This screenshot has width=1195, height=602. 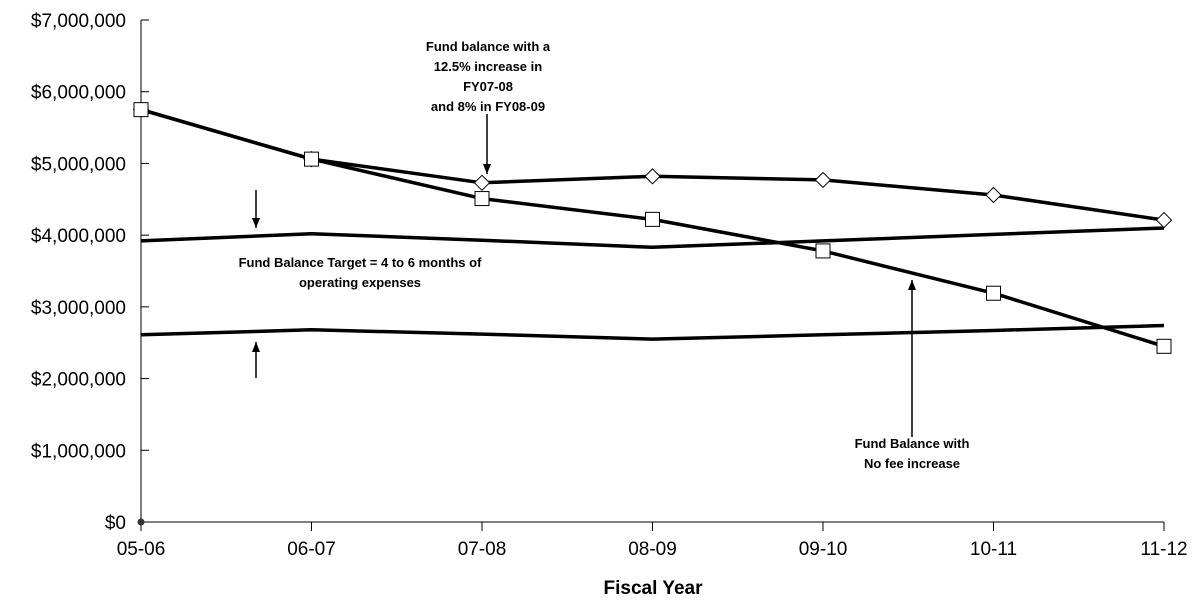 What do you see at coordinates (823, 549) in the screenshot?
I see `x-tick-label: 09-10` at bounding box center [823, 549].